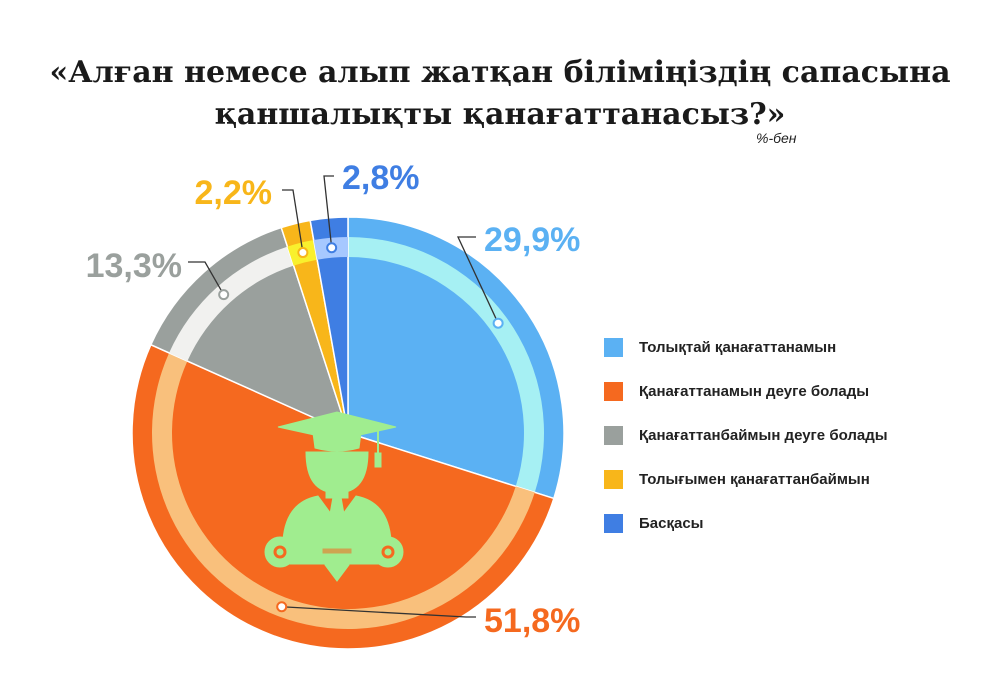 The width and height of the screenshot is (1000, 692). Describe the element at coordinates (134, 266) in the screenshot. I see `data-label: 13,3%` at that location.